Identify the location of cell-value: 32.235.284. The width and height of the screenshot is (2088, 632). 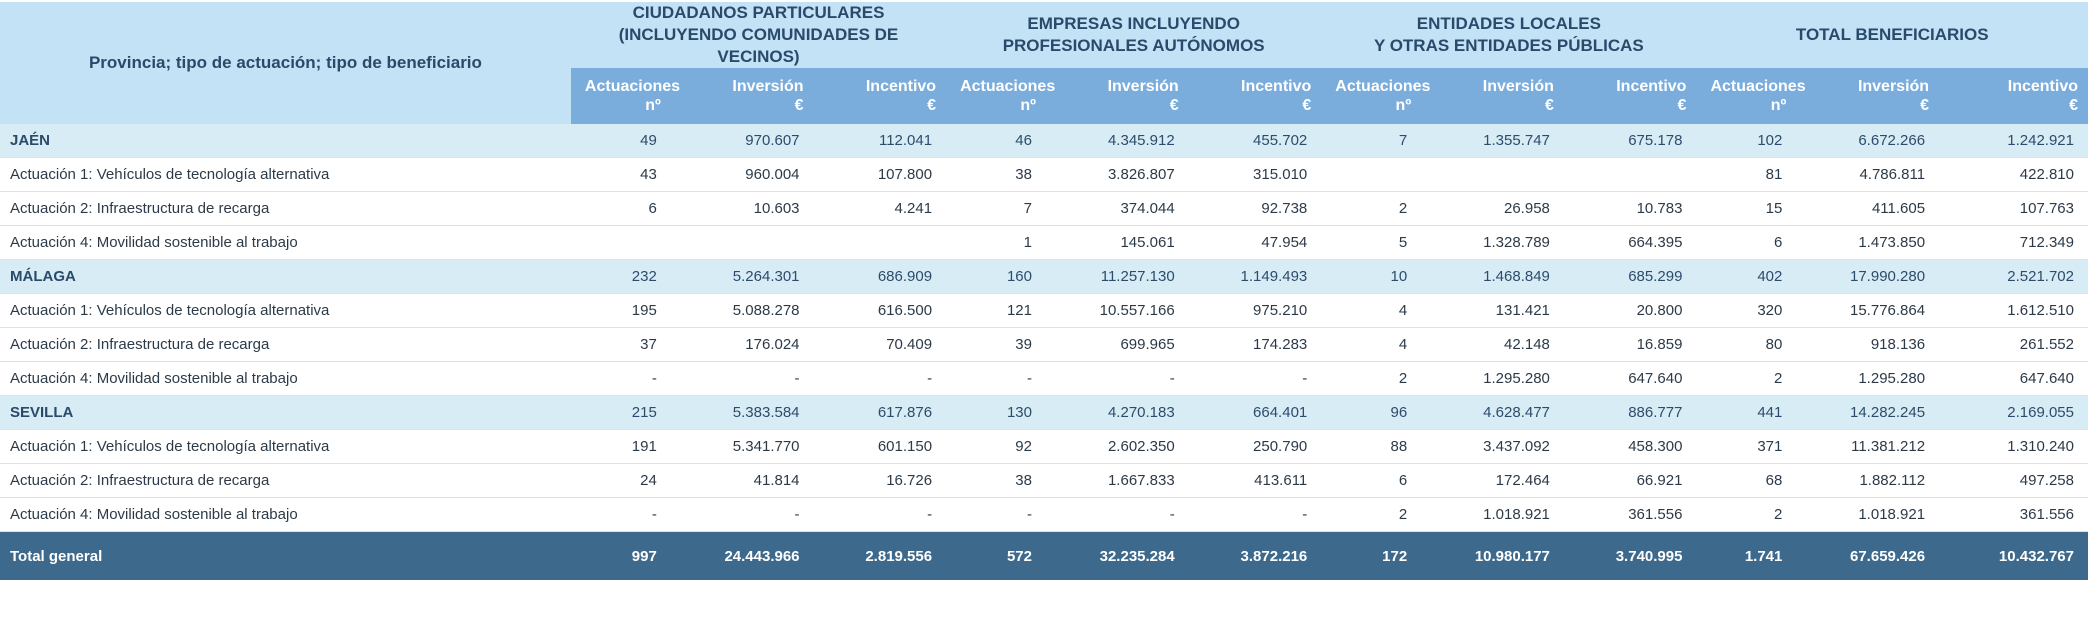
(1117, 555).